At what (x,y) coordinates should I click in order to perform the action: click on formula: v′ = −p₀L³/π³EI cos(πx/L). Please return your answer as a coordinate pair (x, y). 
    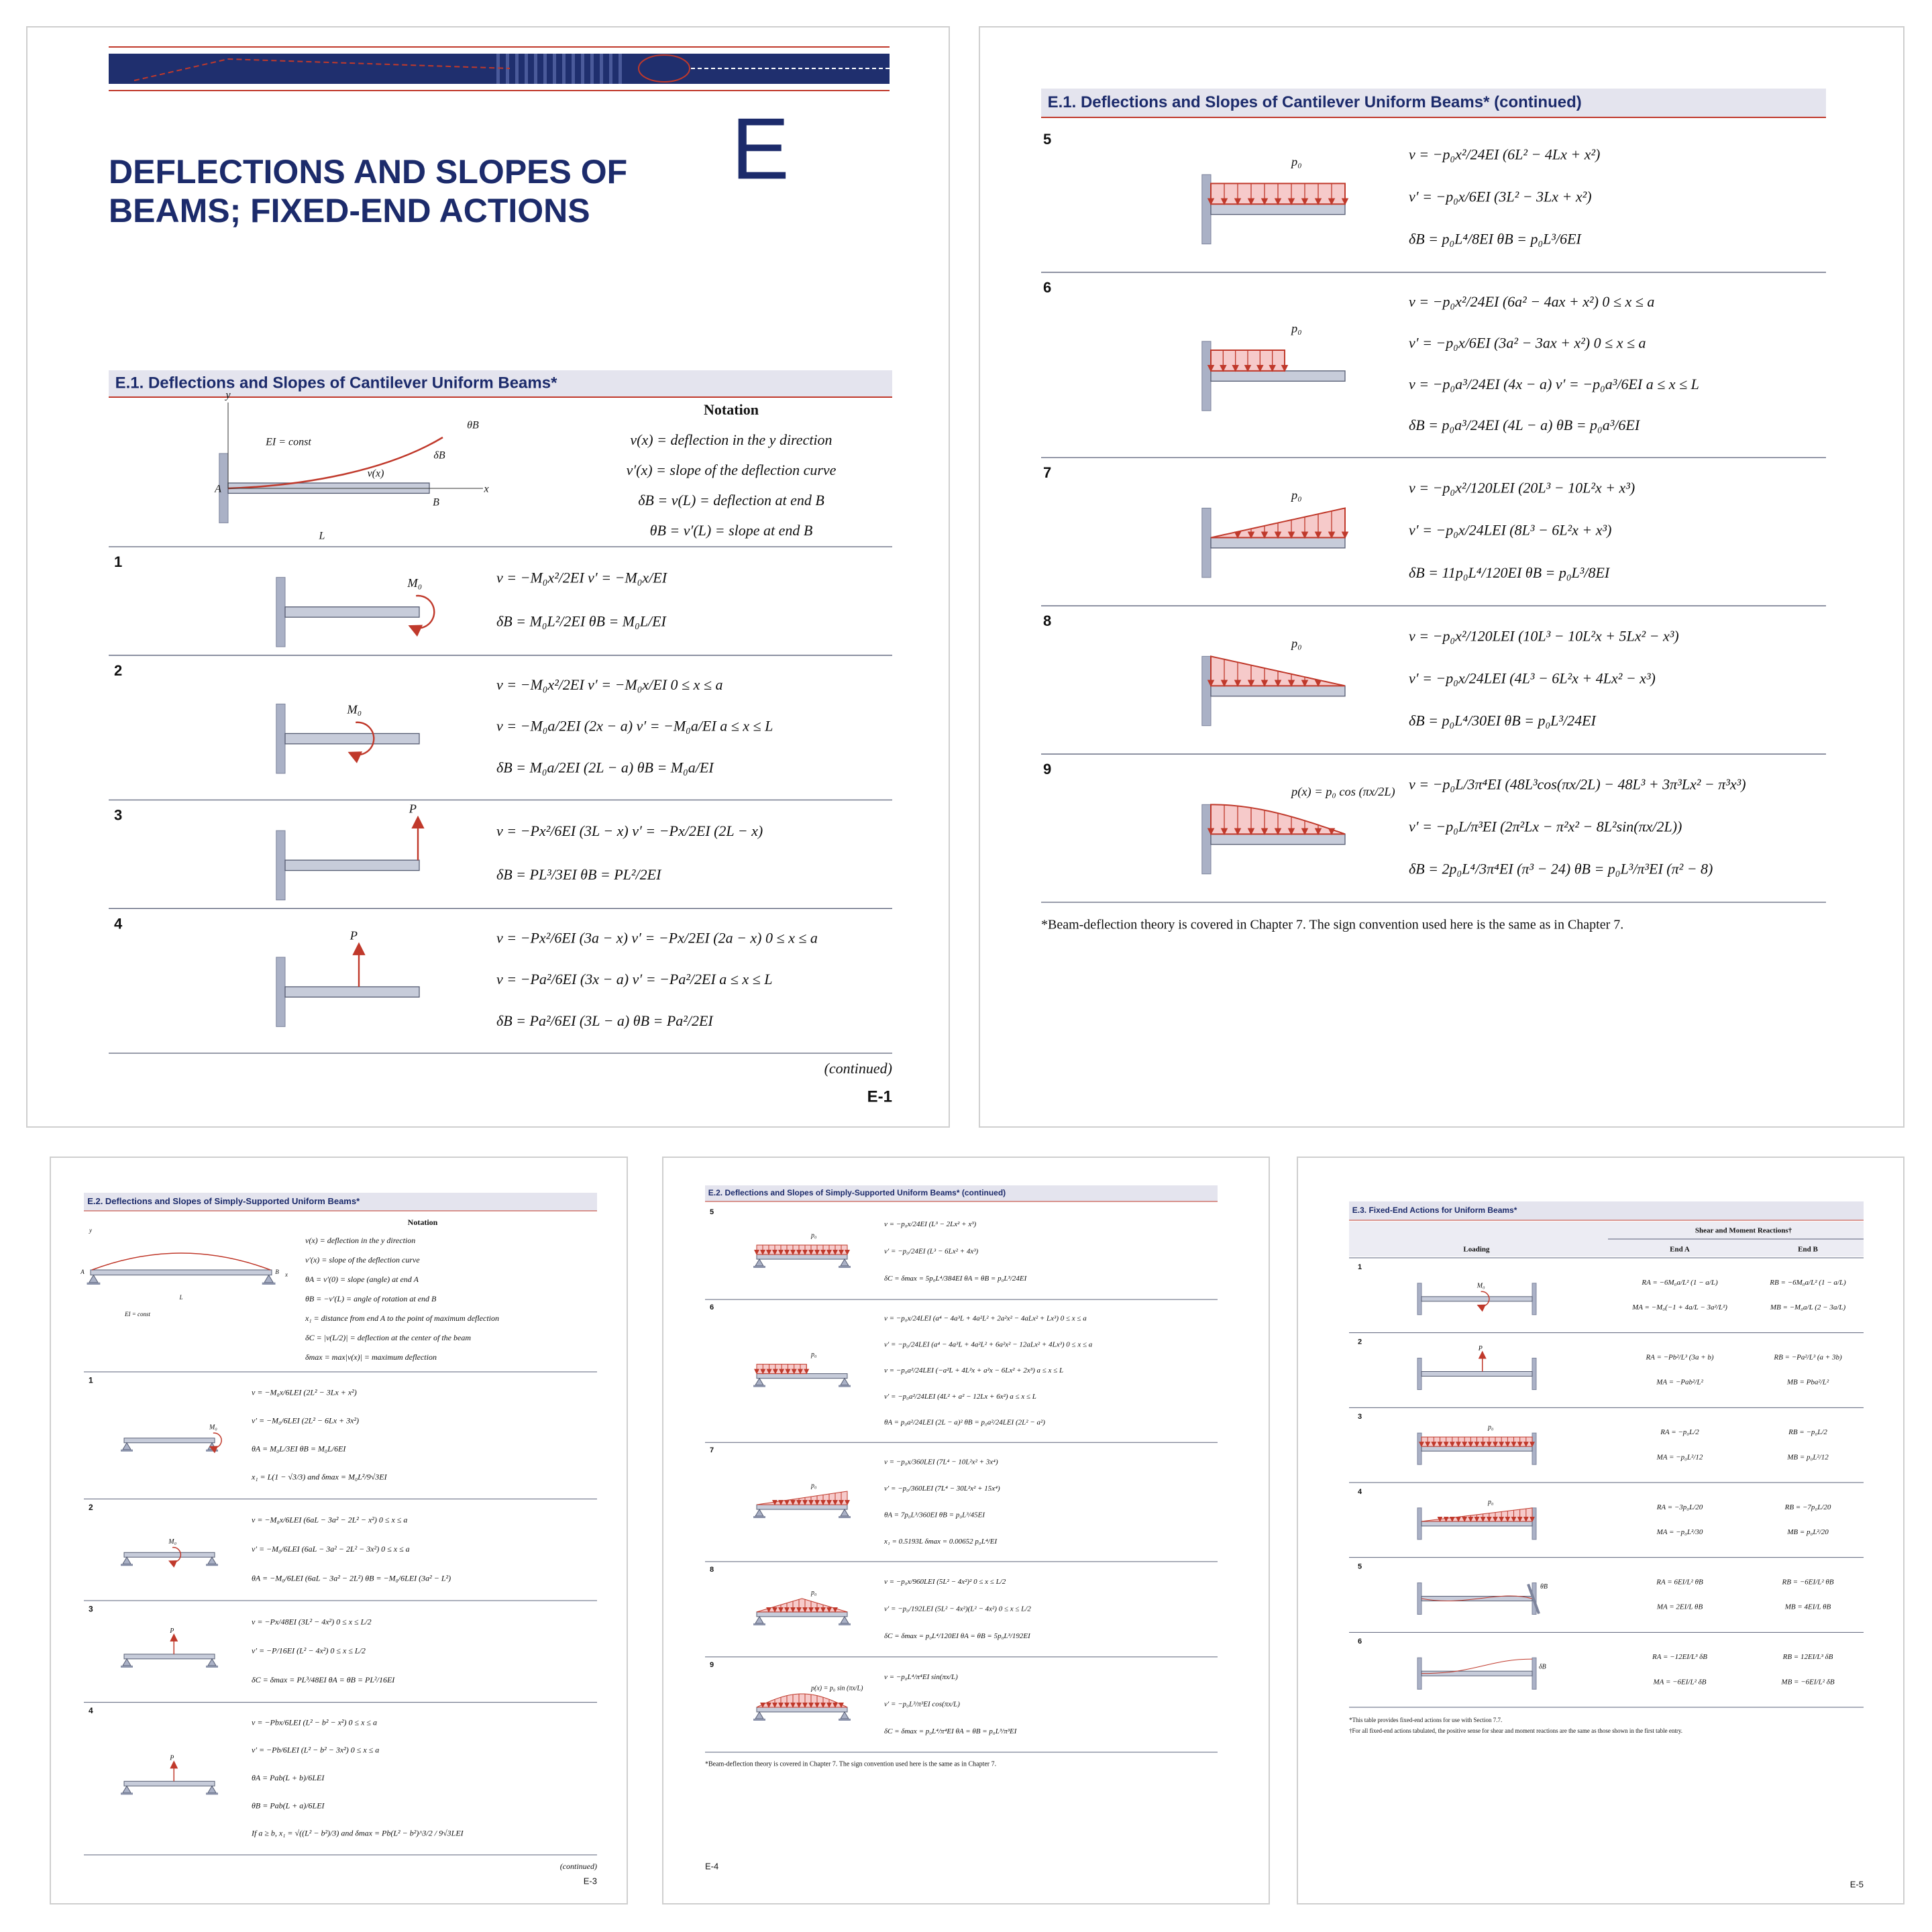
    Looking at the image, I should click on (922, 1704).